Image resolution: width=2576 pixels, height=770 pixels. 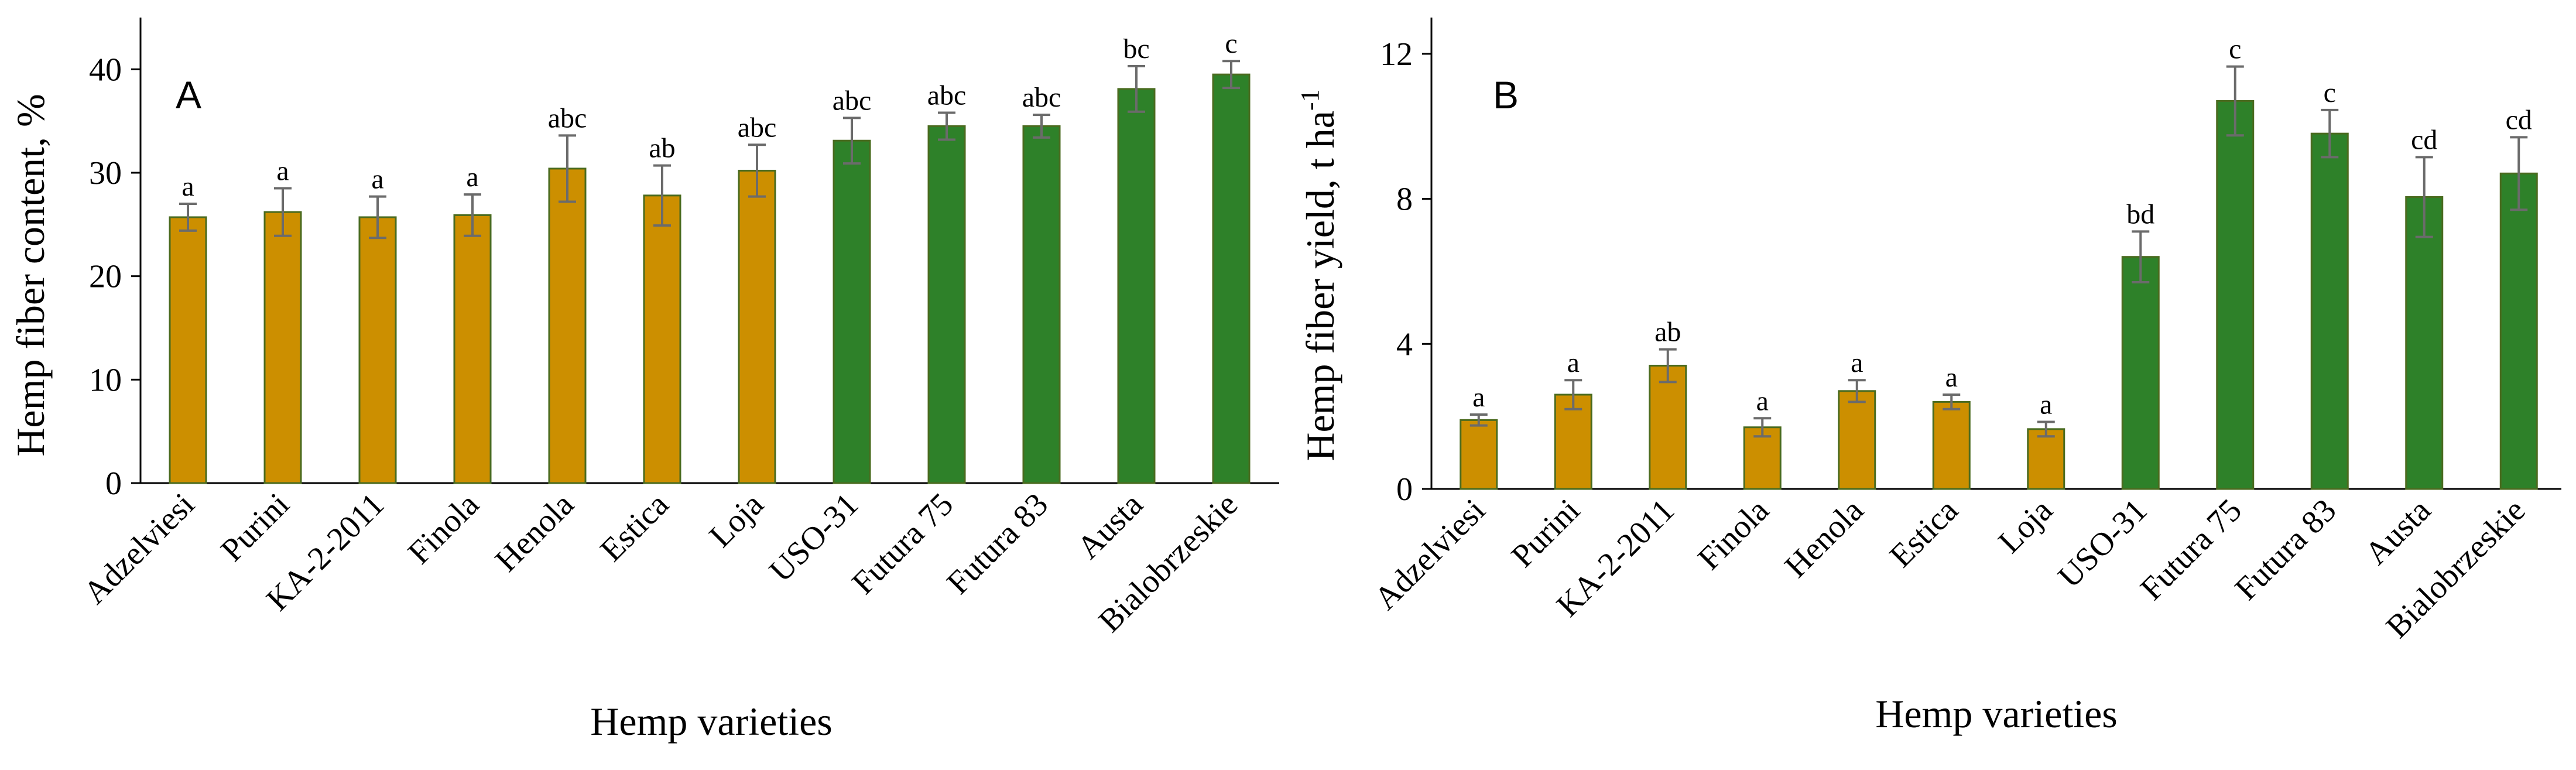 What do you see at coordinates (662, 148) in the screenshot?
I see `panel-a-significance-label: ab` at bounding box center [662, 148].